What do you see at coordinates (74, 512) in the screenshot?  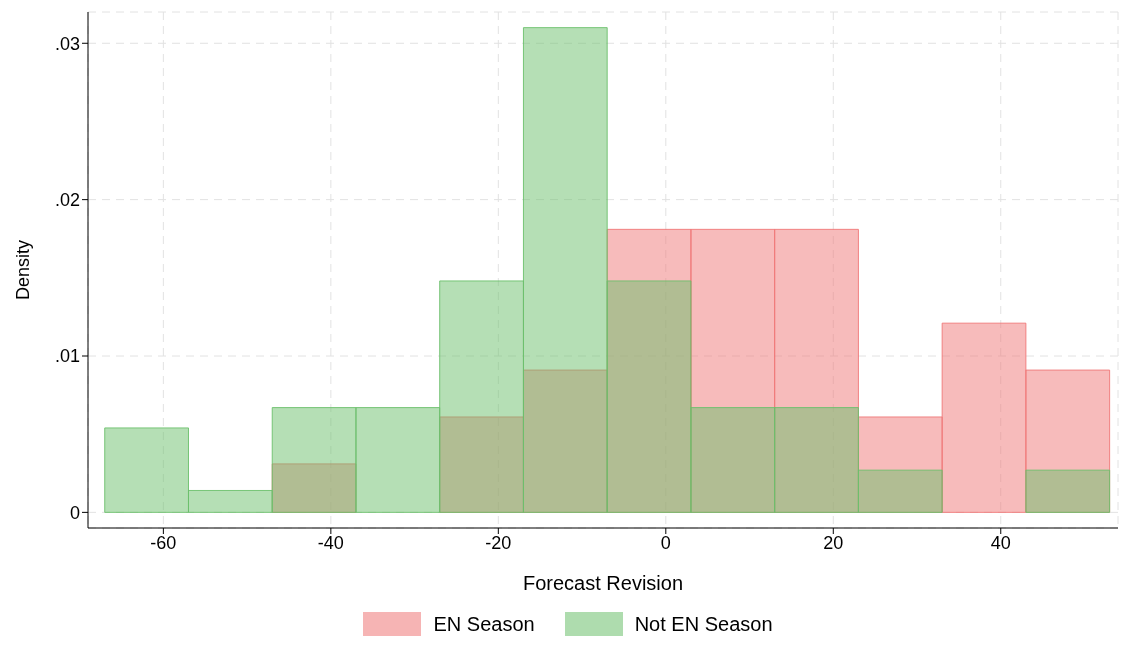 I see `y-tick-label: 0` at bounding box center [74, 512].